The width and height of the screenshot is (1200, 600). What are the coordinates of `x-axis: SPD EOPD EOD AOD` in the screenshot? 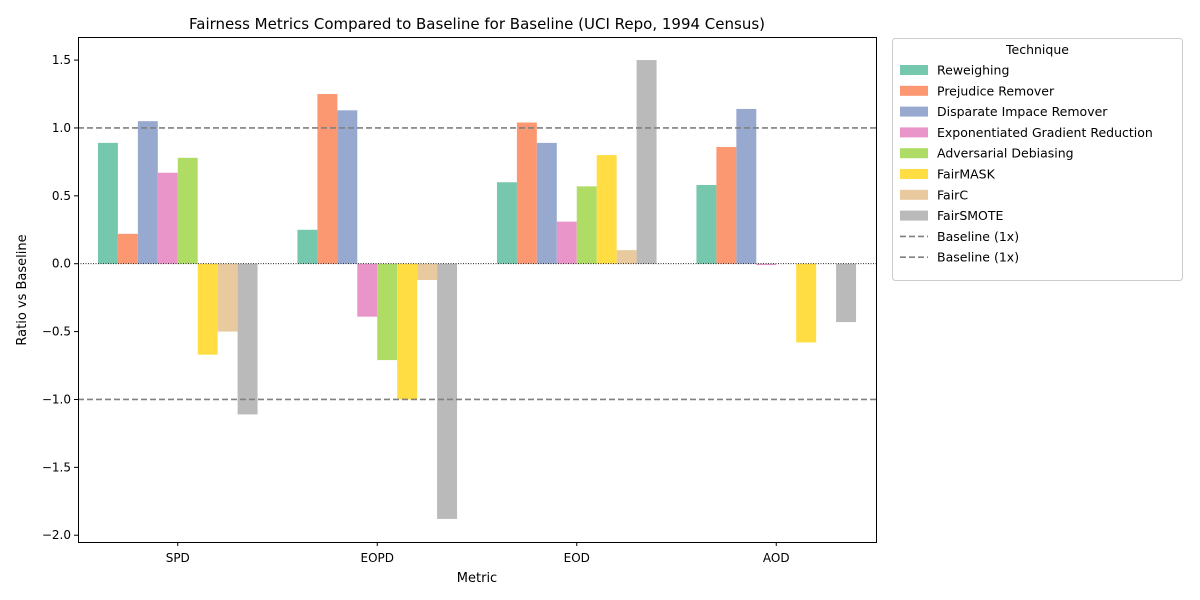 It's located at (478, 553).